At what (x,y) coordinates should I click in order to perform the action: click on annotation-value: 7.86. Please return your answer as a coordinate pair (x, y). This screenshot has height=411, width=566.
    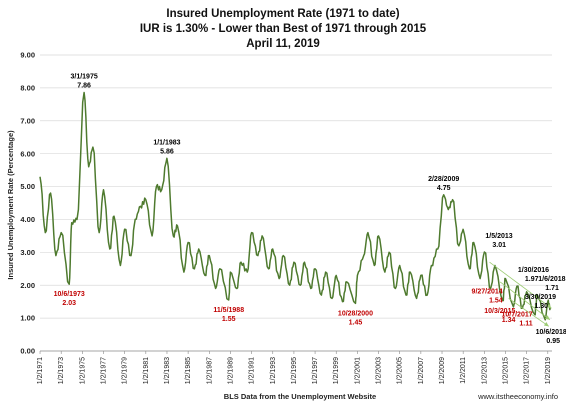
    Looking at the image, I should click on (84, 85).